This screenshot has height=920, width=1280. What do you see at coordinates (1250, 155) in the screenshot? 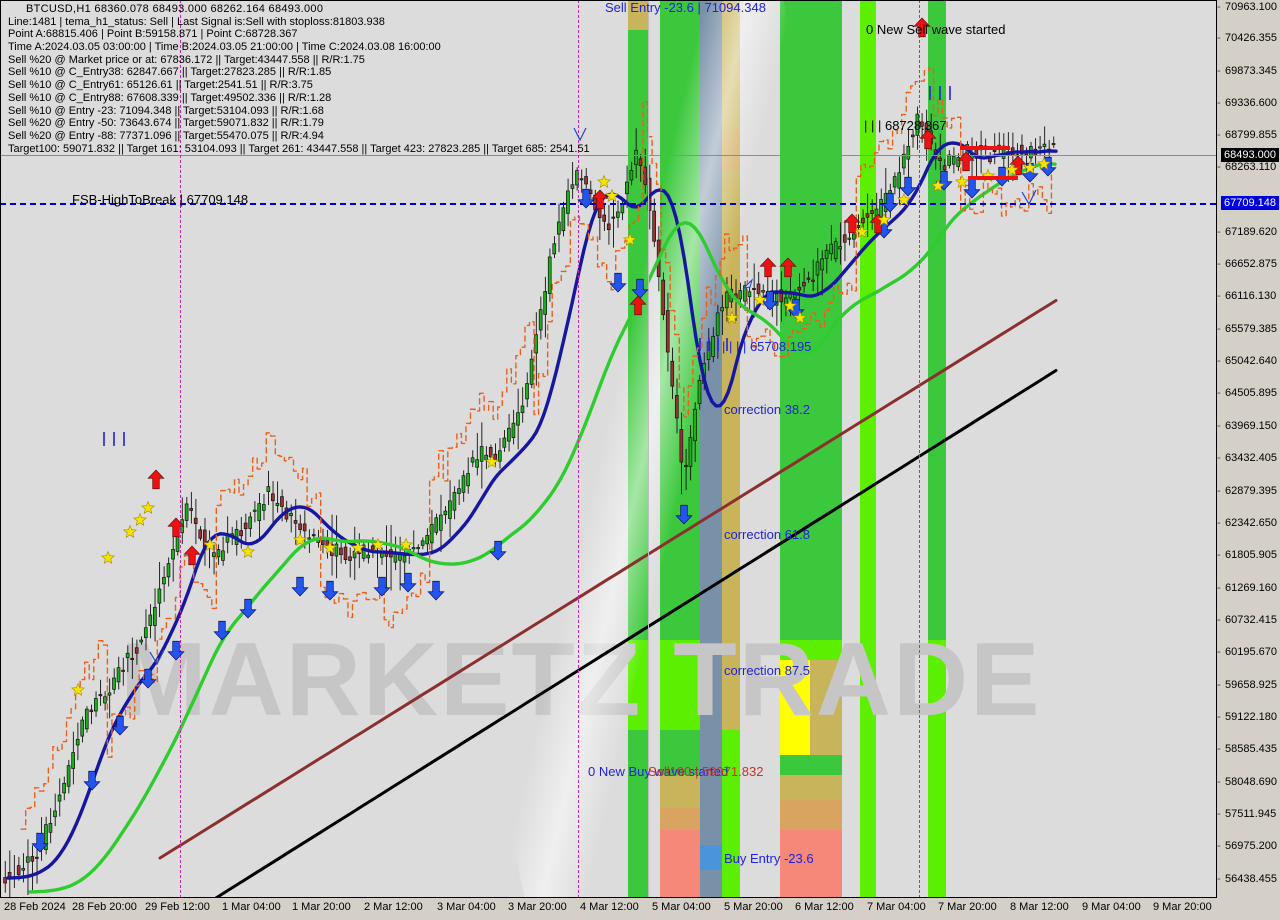
I see `current-price-tag: 68493.000` at bounding box center [1250, 155].